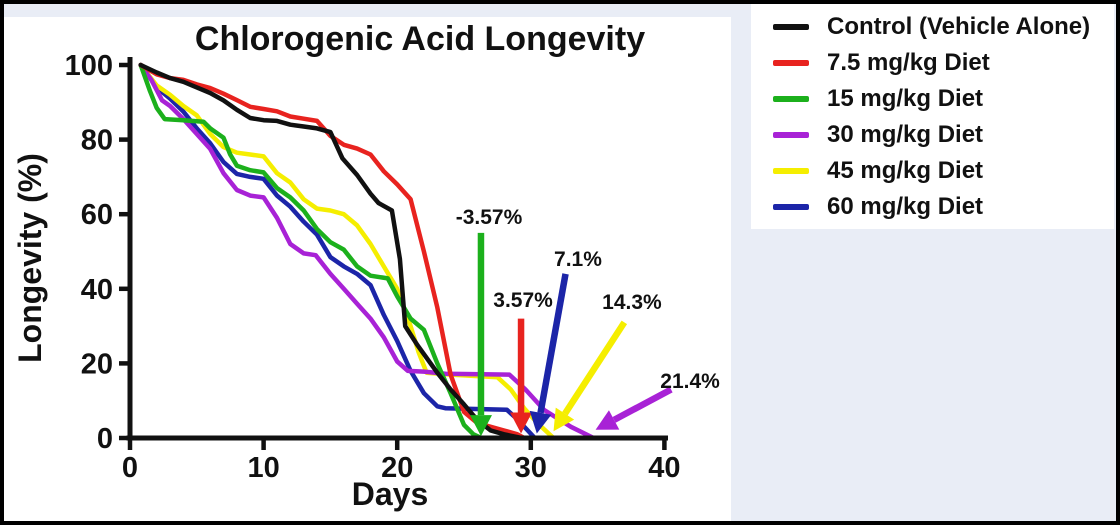 The height and width of the screenshot is (525, 1120). What do you see at coordinates (664, 468) in the screenshot?
I see `x-tick-label: 40` at bounding box center [664, 468].